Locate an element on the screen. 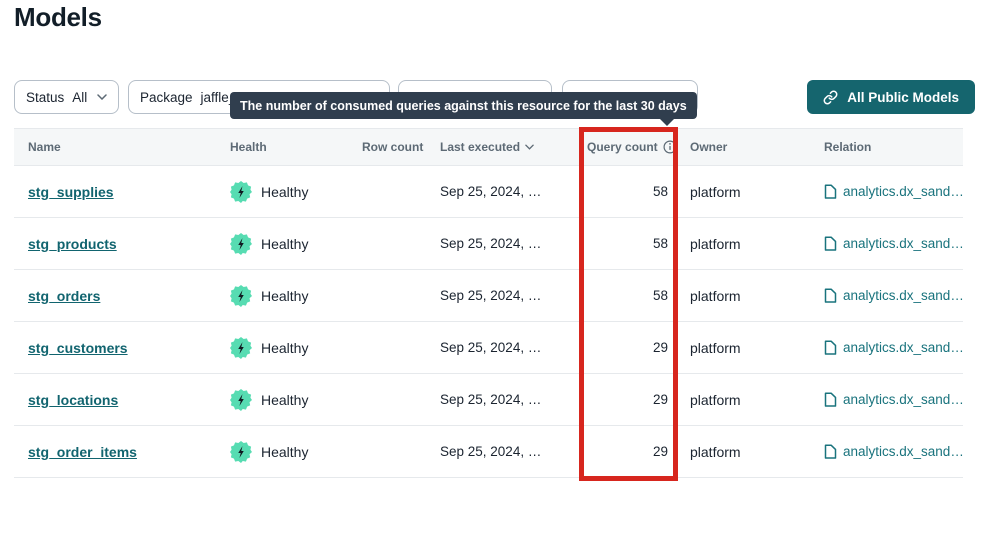  column-header-last-executed: Last executed is located at coordinates (513, 147).